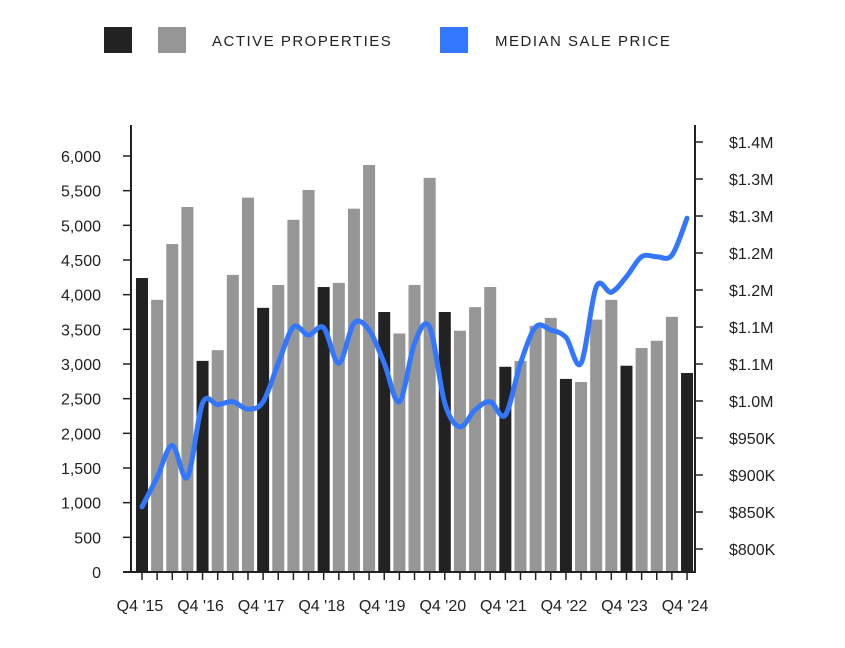  Describe the element at coordinates (454, 40) in the screenshot. I see `legend-swatch-median-sale-price` at that location.